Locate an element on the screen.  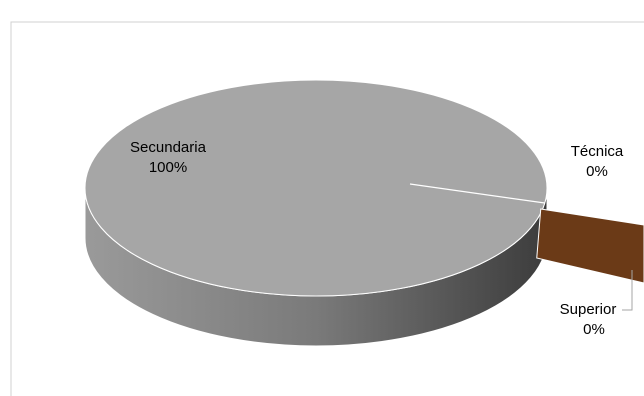
slice-label: Técnica is located at coordinates (597, 151).